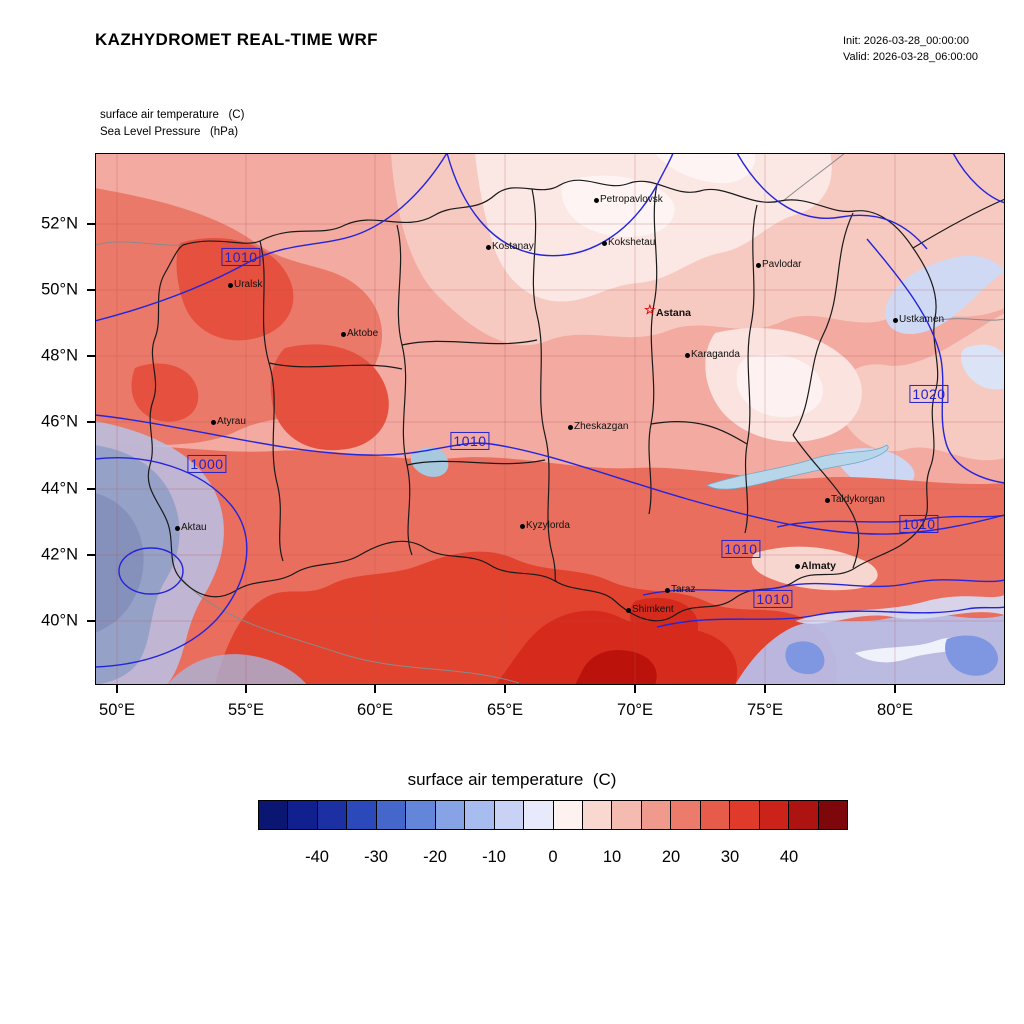  Describe the element at coordinates (650, 309) in the screenshot. I see `city-star-icon: ☆` at that location.